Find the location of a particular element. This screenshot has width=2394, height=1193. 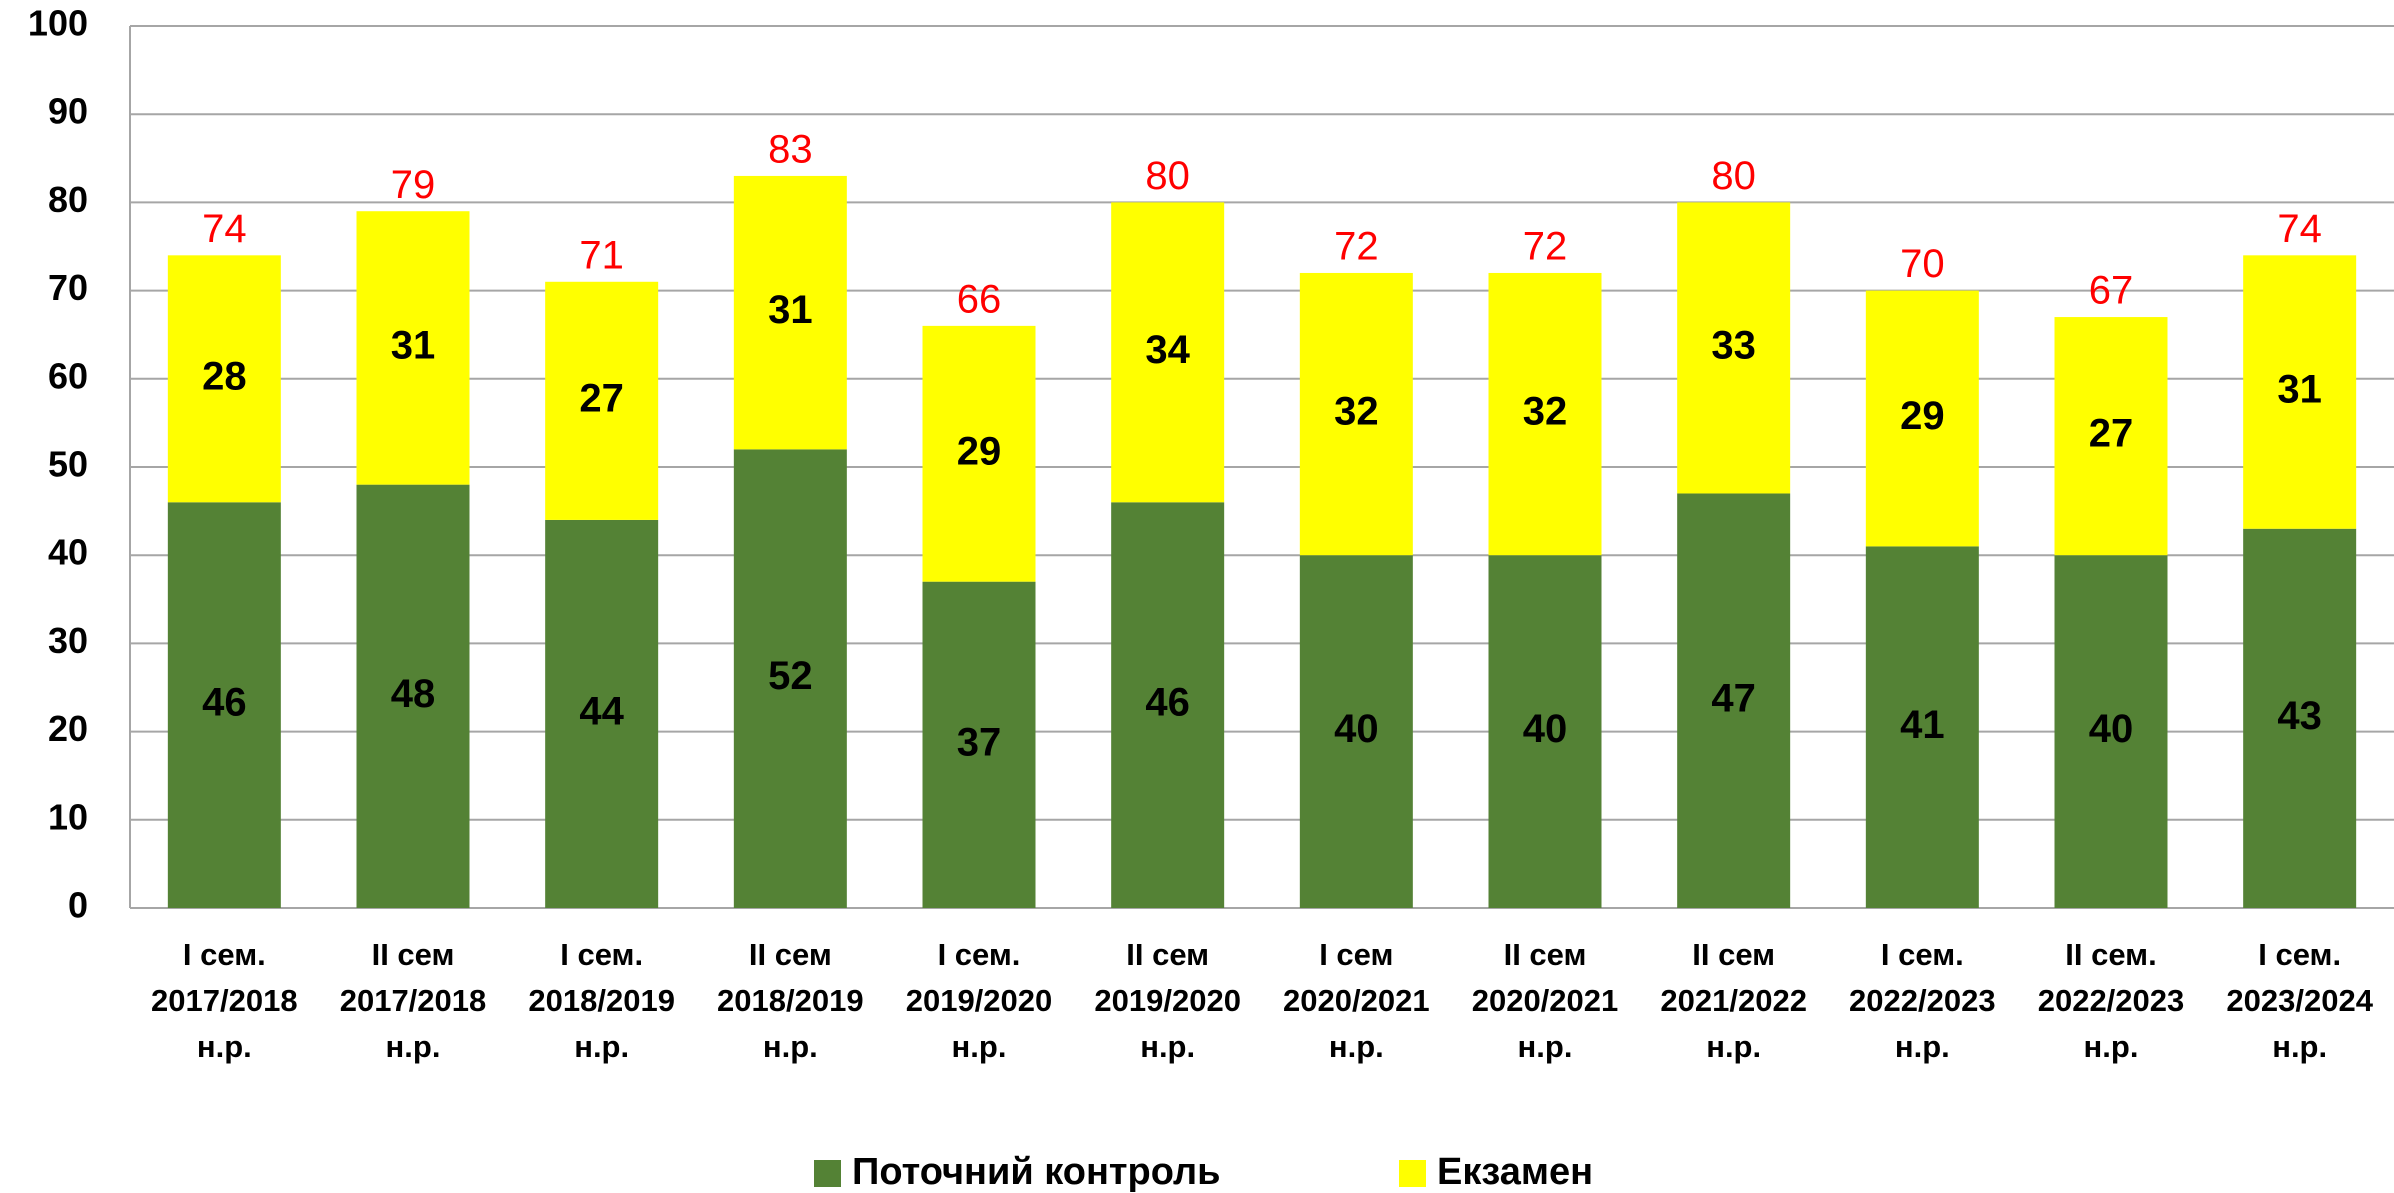

value-label: 47 is located at coordinates (1733, 698).